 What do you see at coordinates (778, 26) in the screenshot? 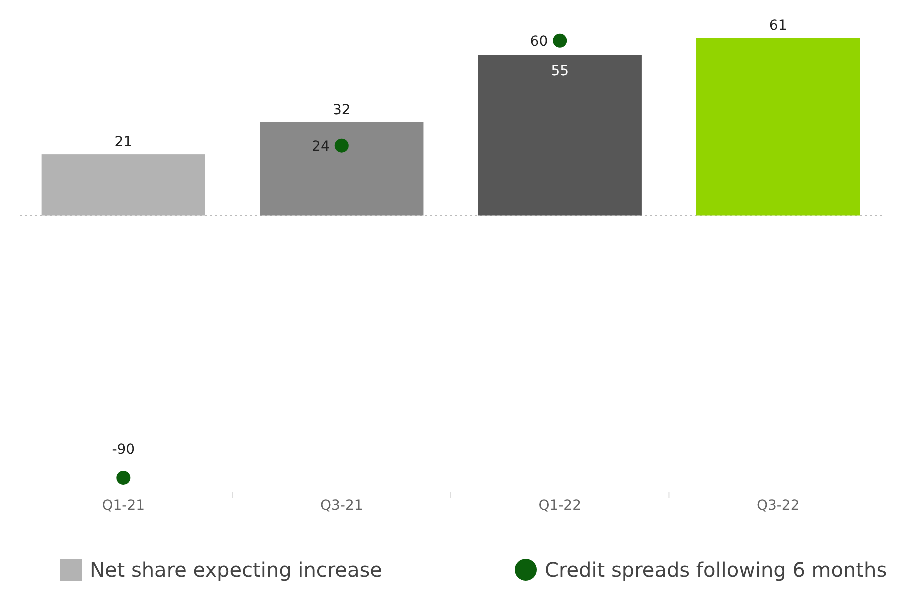
I see `data-label: 61` at bounding box center [778, 26].